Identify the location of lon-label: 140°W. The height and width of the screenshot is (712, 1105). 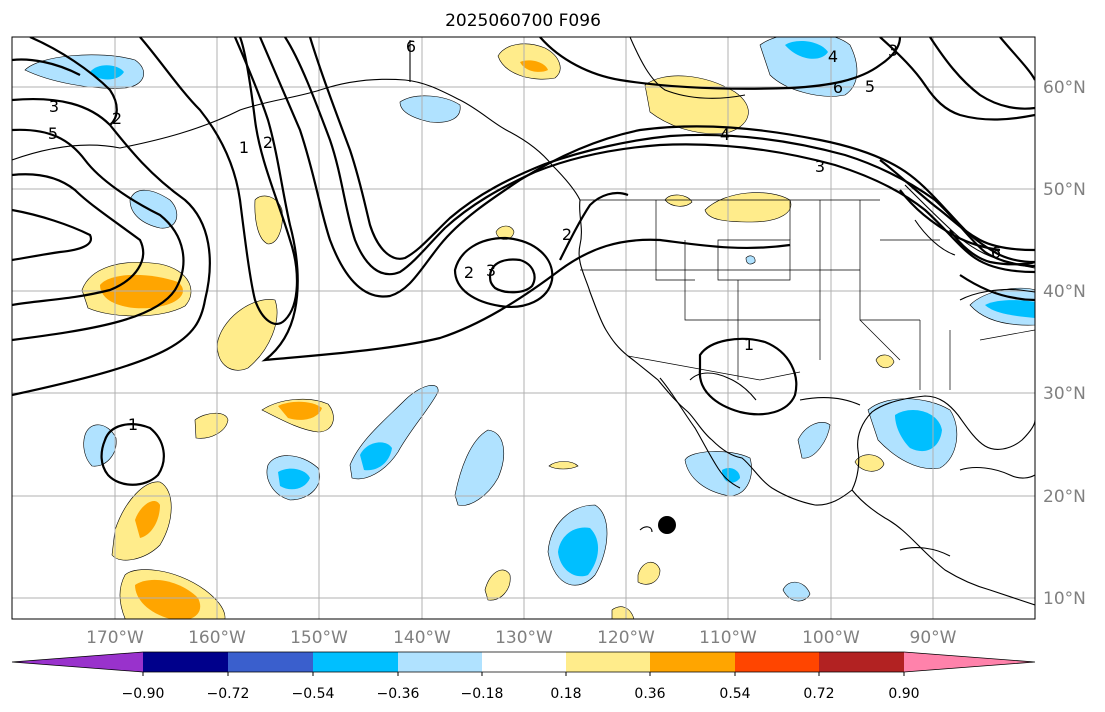
(422, 638).